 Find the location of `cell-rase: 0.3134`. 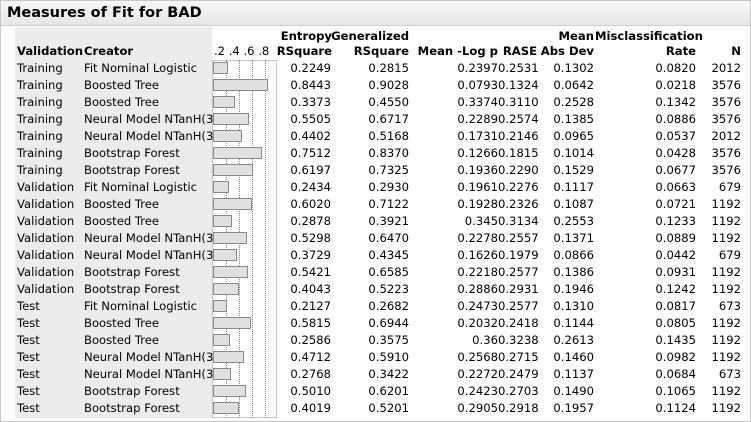

cell-rase: 0.3134 is located at coordinates (518, 221).